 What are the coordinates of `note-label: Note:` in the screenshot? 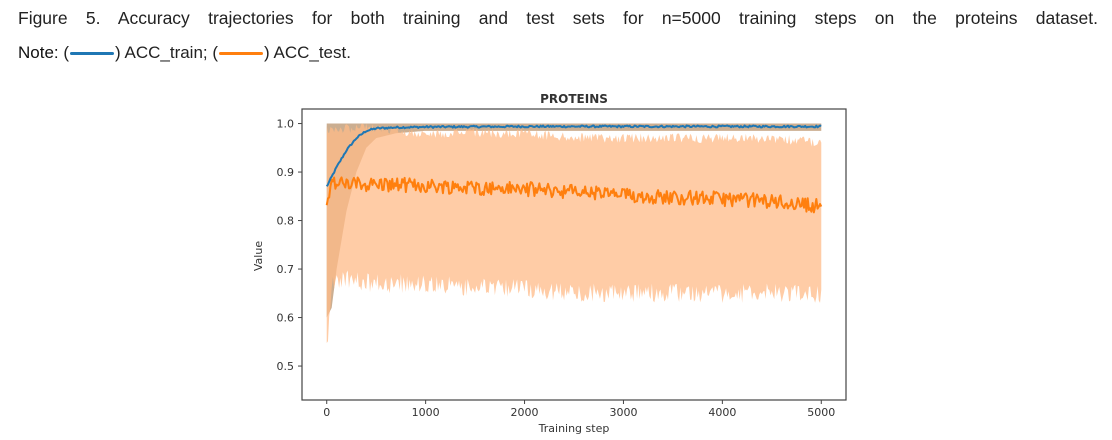 It's located at (38, 52).